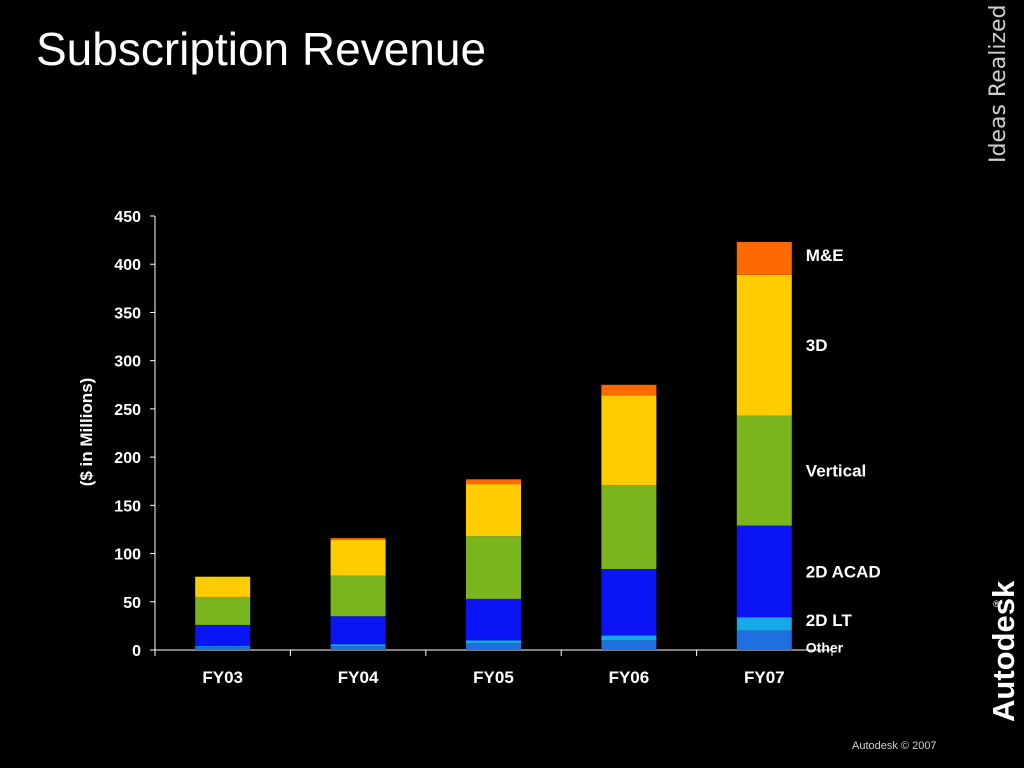 The height and width of the screenshot is (768, 1024). I want to click on autodesk-logo: Autodesk, so click(1004, 669).